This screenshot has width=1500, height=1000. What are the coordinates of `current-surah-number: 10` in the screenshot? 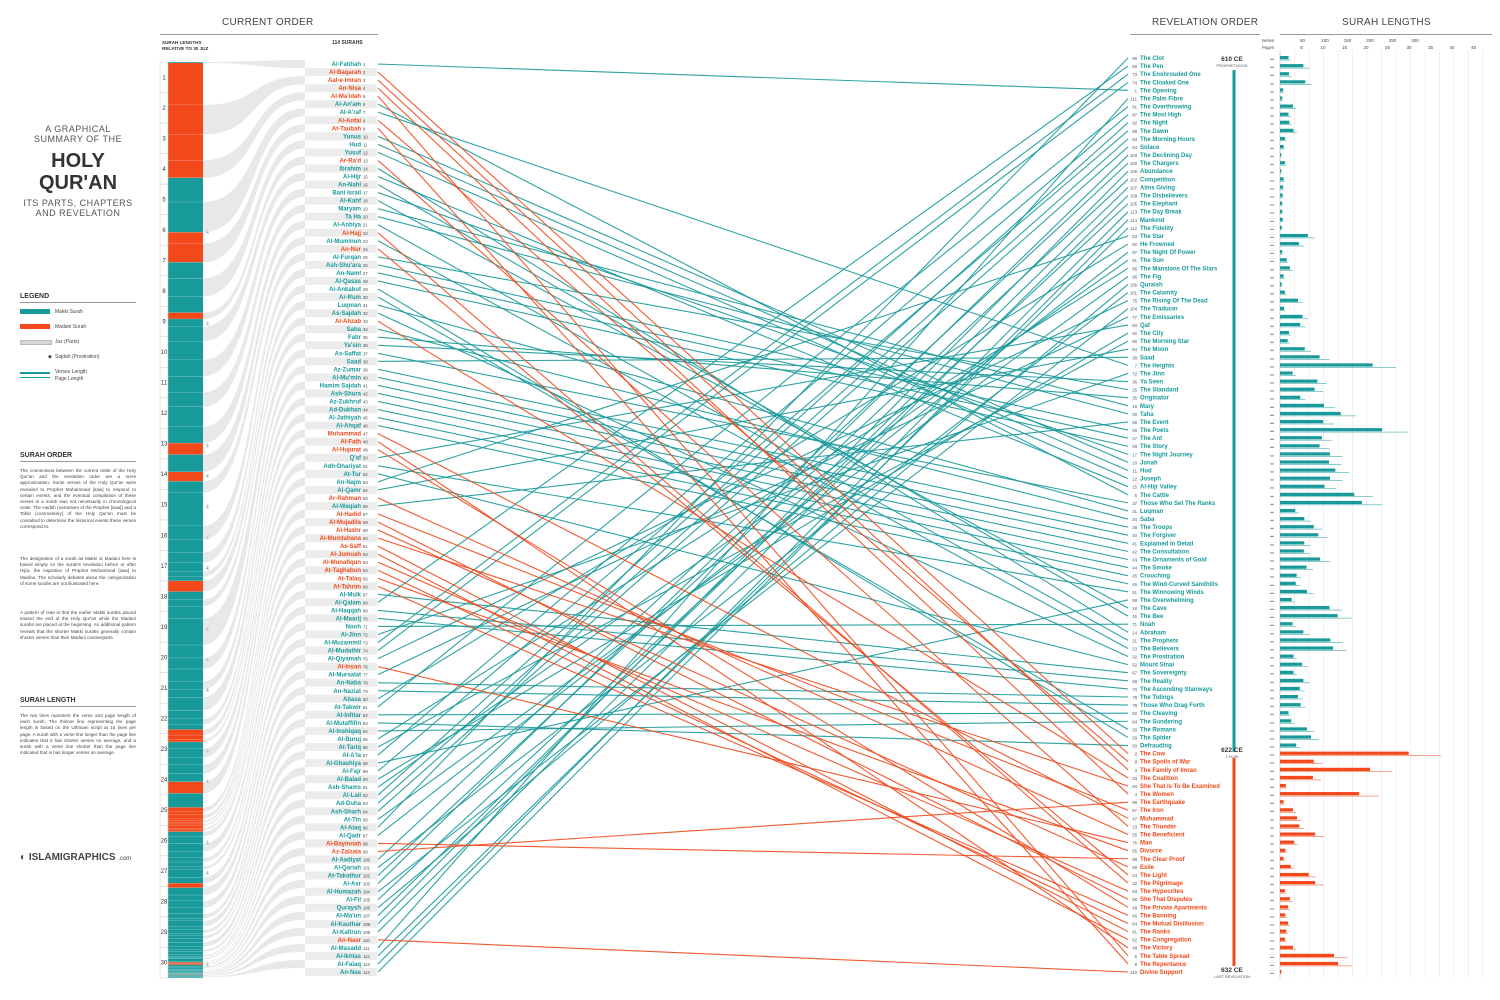 It's located at (365, 136).